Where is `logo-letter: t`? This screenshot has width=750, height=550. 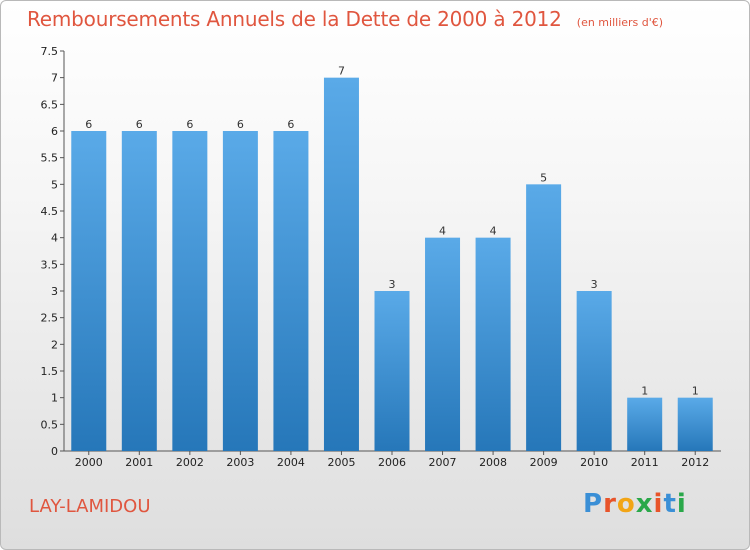
logo-letter: t is located at coordinates (670, 504).